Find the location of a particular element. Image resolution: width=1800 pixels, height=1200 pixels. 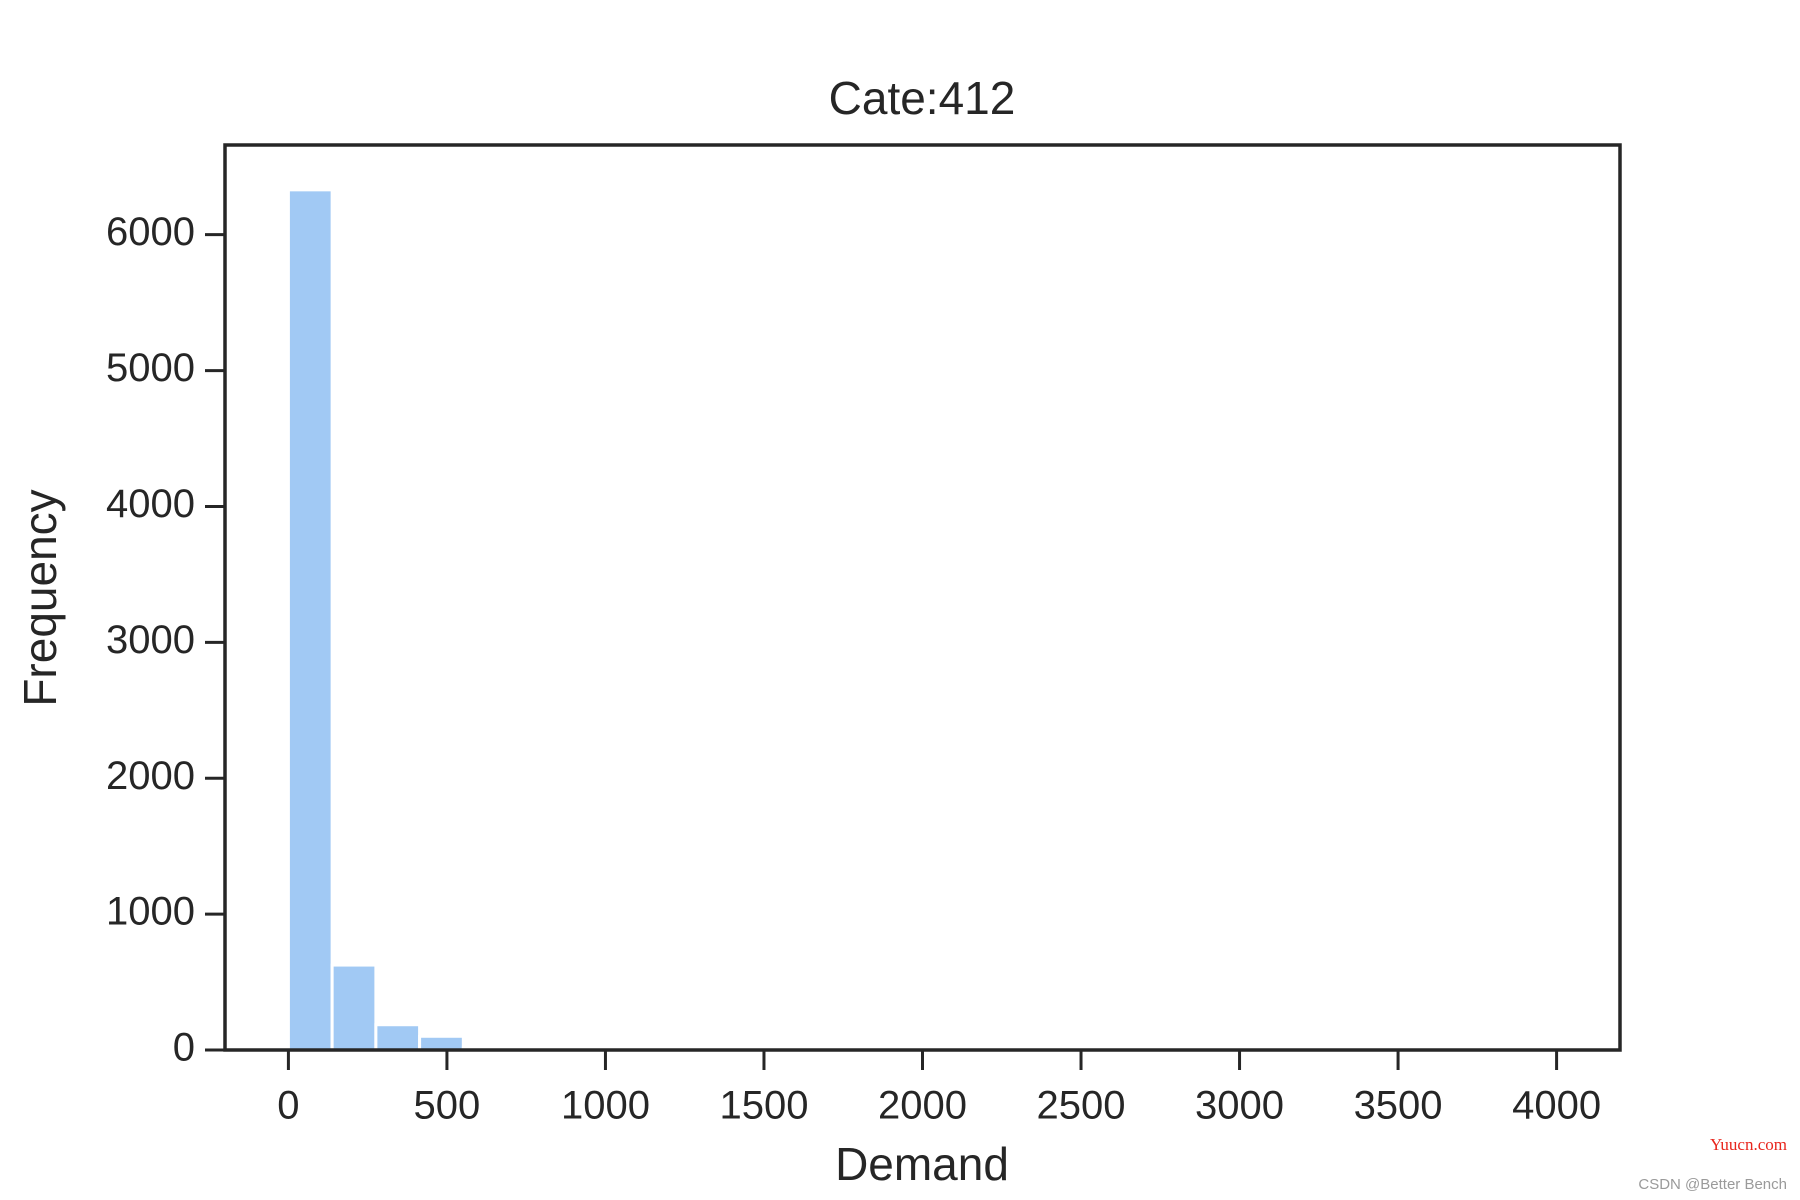

y-tick-label: 5000 is located at coordinates (150, 368).